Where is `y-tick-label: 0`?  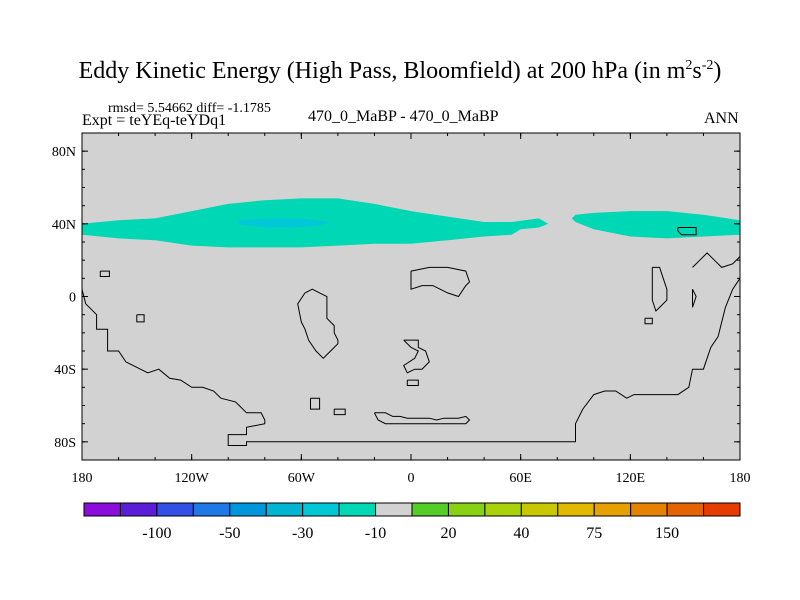
y-tick-label: 0 is located at coordinates (72, 298).